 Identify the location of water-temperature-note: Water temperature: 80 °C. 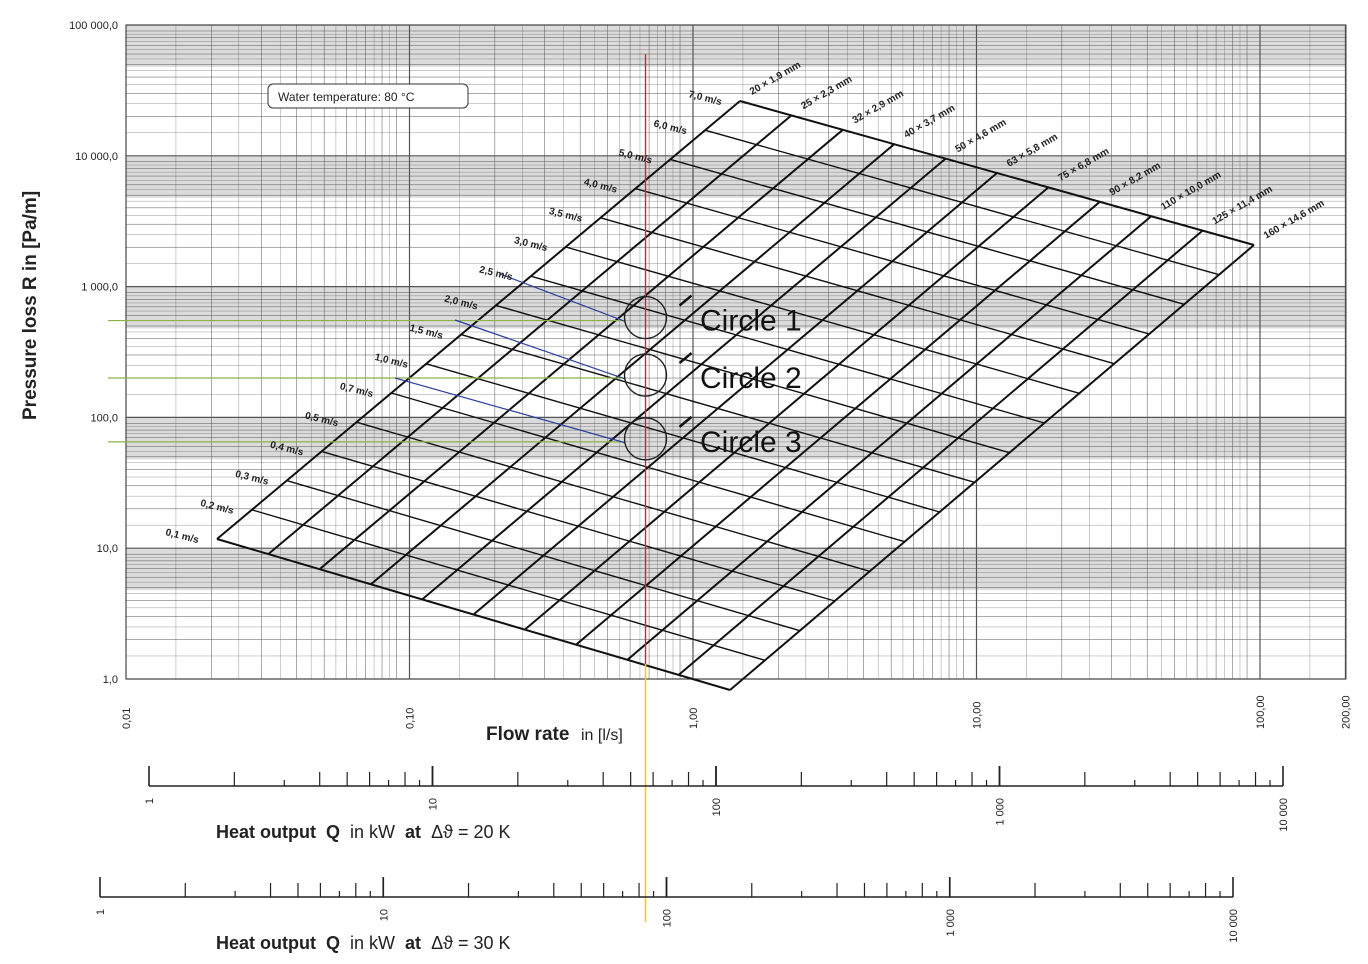
(368, 96).